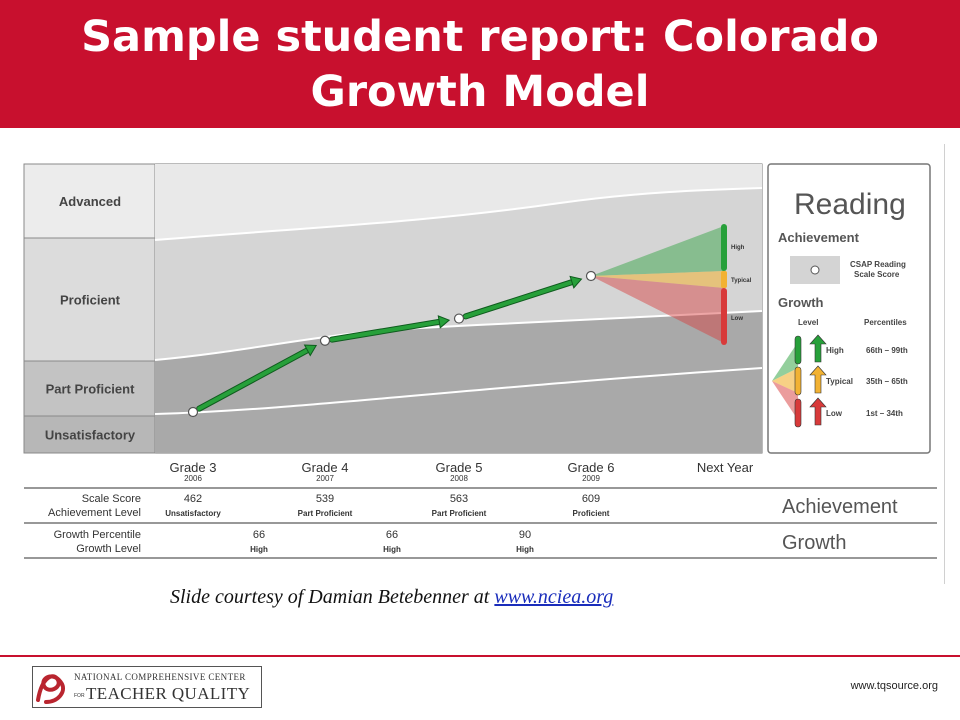  I want to click on logo-knot-icon, so click(50, 689).